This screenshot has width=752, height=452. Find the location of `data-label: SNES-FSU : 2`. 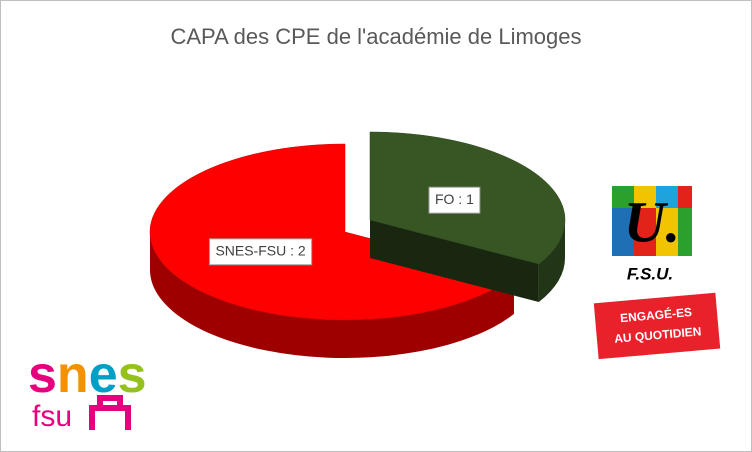

data-label: SNES-FSU : 2 is located at coordinates (260, 252).